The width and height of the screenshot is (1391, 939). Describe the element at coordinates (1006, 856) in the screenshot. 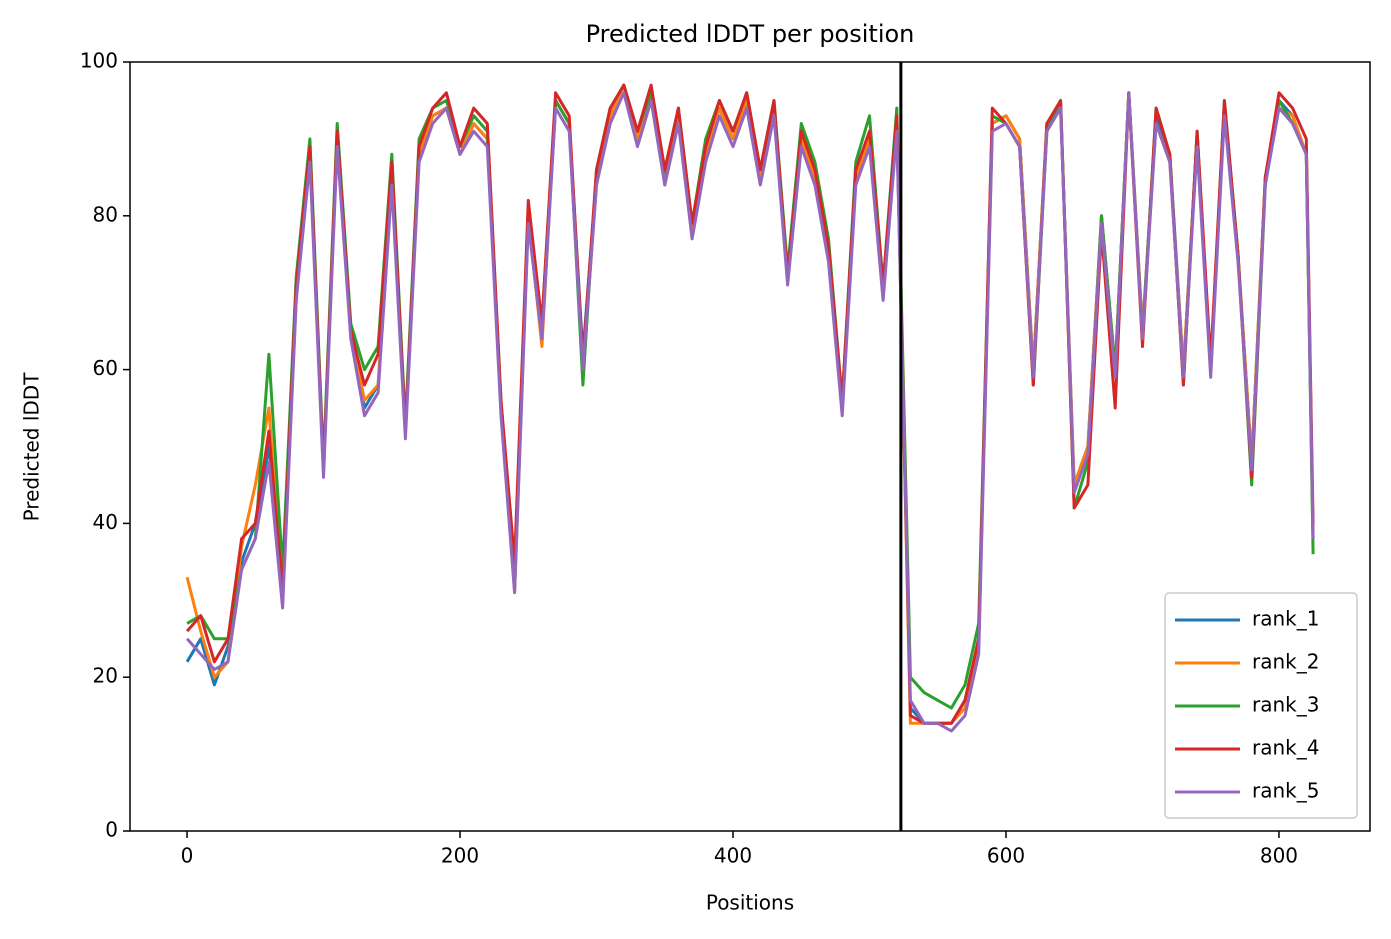

I see `x-tick-label: 600` at that location.